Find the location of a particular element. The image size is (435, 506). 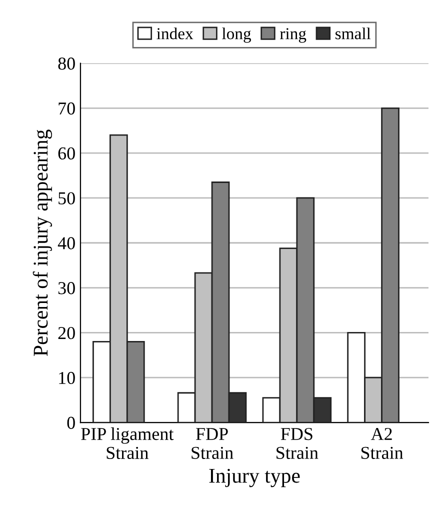

y-tick-label: 80 is located at coordinates (66, 64).